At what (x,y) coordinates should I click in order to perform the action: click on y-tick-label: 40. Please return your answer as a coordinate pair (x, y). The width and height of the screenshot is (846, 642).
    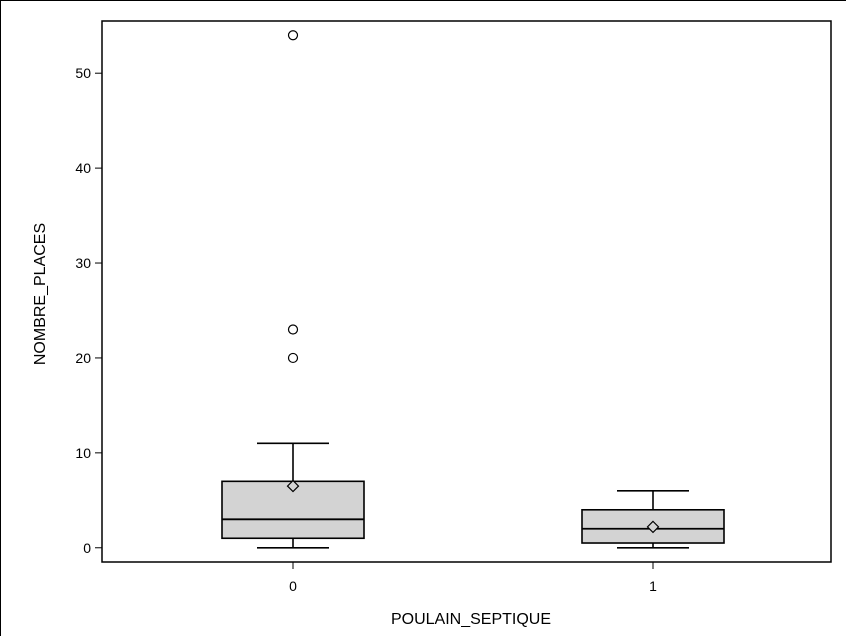
    Looking at the image, I should click on (83, 168).